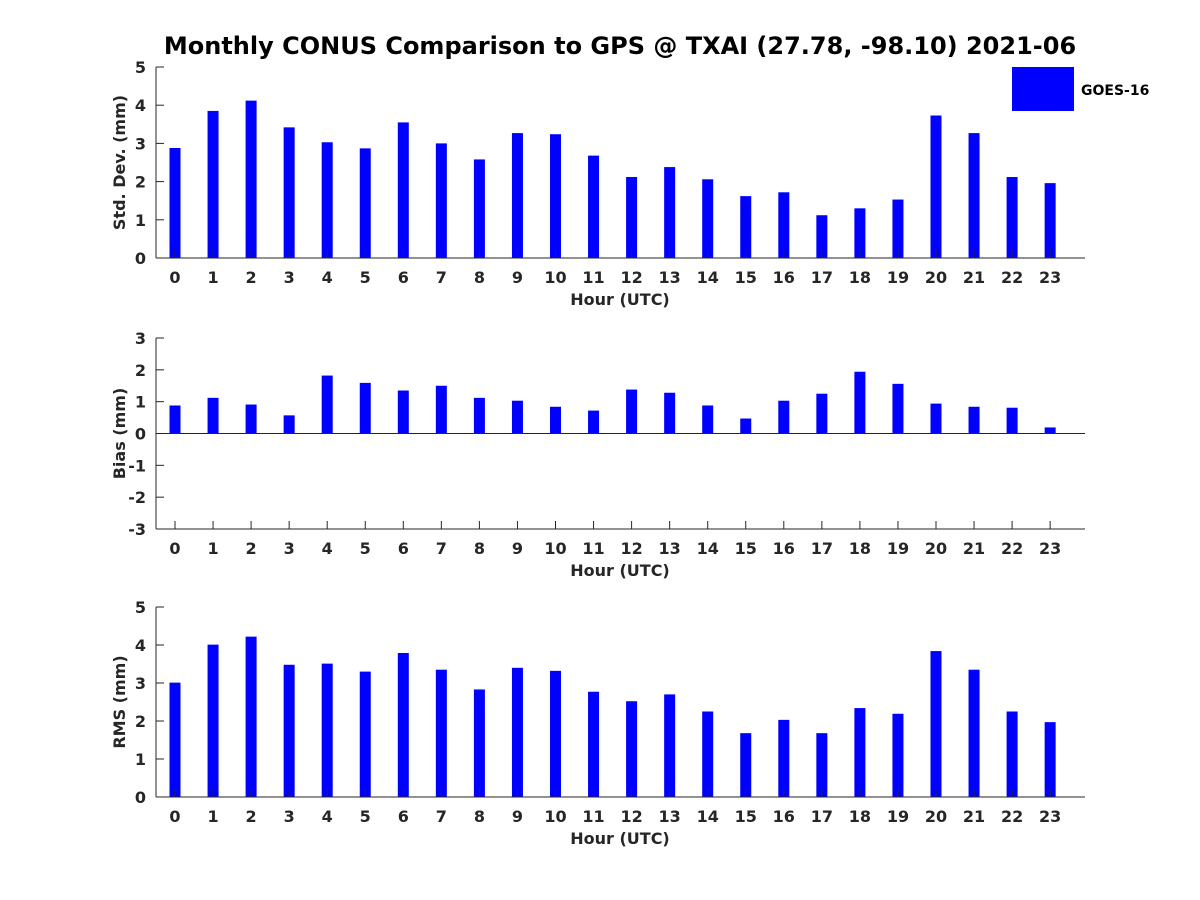 The image size is (1200, 900). I want to click on legend-label: GOES-16, so click(1115, 91).